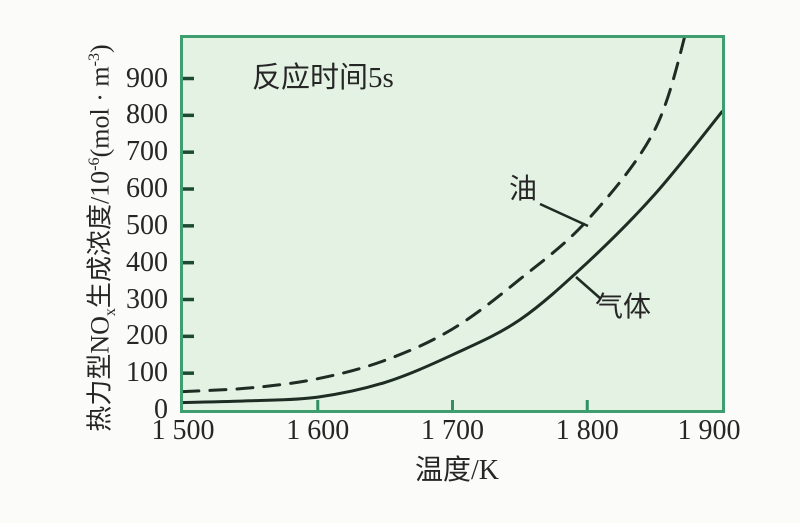 This screenshot has width=800, height=523. I want to click on y-tick-label: 400, so click(147, 262).